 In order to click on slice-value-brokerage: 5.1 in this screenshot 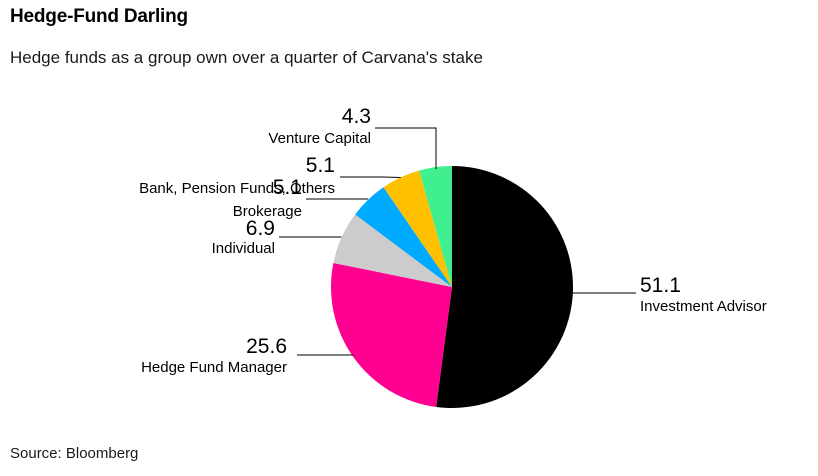, I will do `click(287, 187)`.